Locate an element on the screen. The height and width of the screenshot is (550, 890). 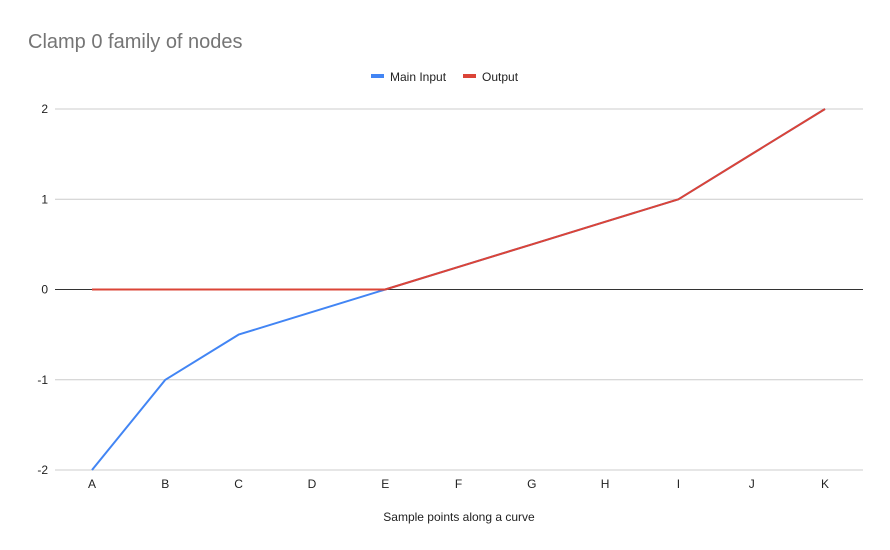
legend-label: Output is located at coordinates (500, 77).